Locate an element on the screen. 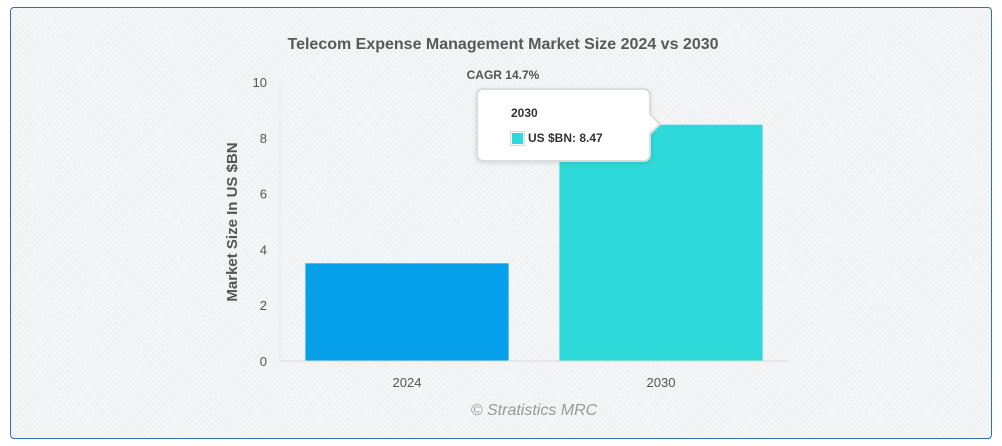  tooltip-color-swatch is located at coordinates (517, 138).